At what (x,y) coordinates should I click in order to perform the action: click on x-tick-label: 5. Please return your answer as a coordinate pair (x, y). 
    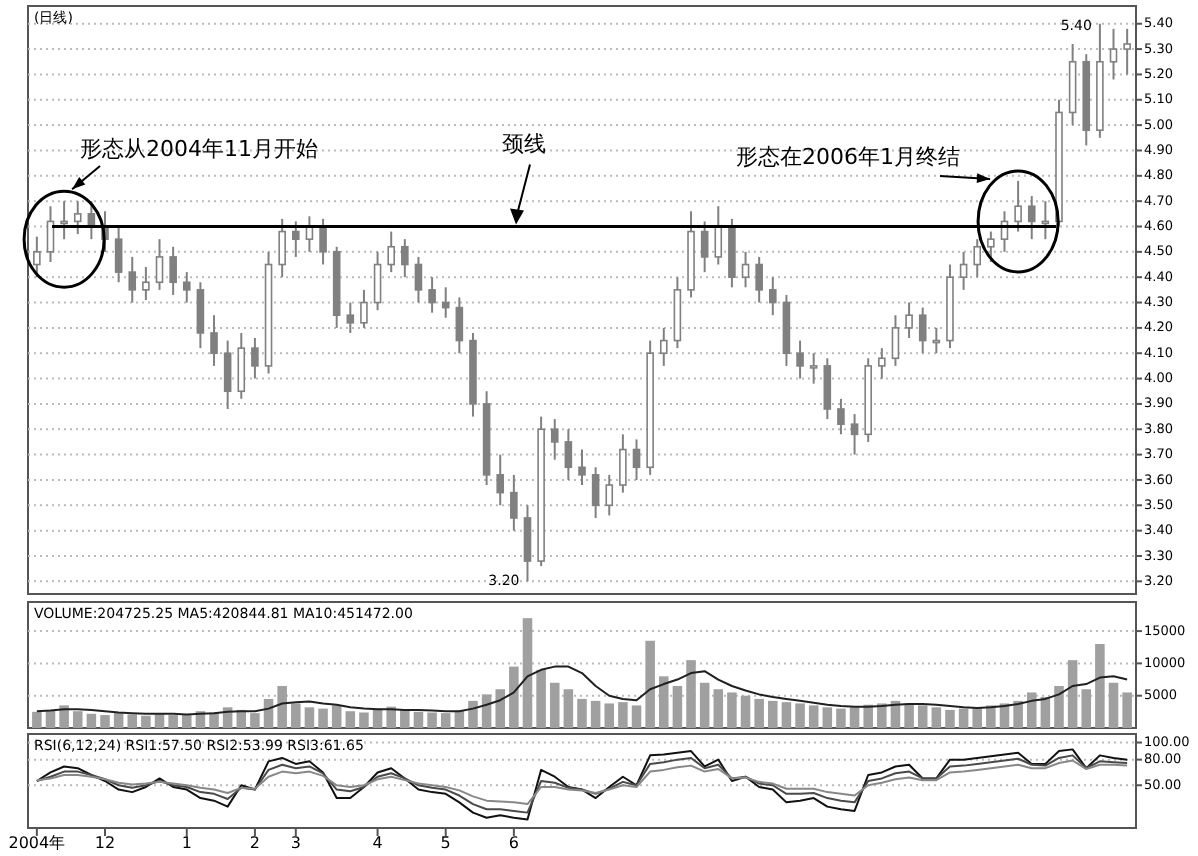
    Looking at the image, I should click on (445, 843).